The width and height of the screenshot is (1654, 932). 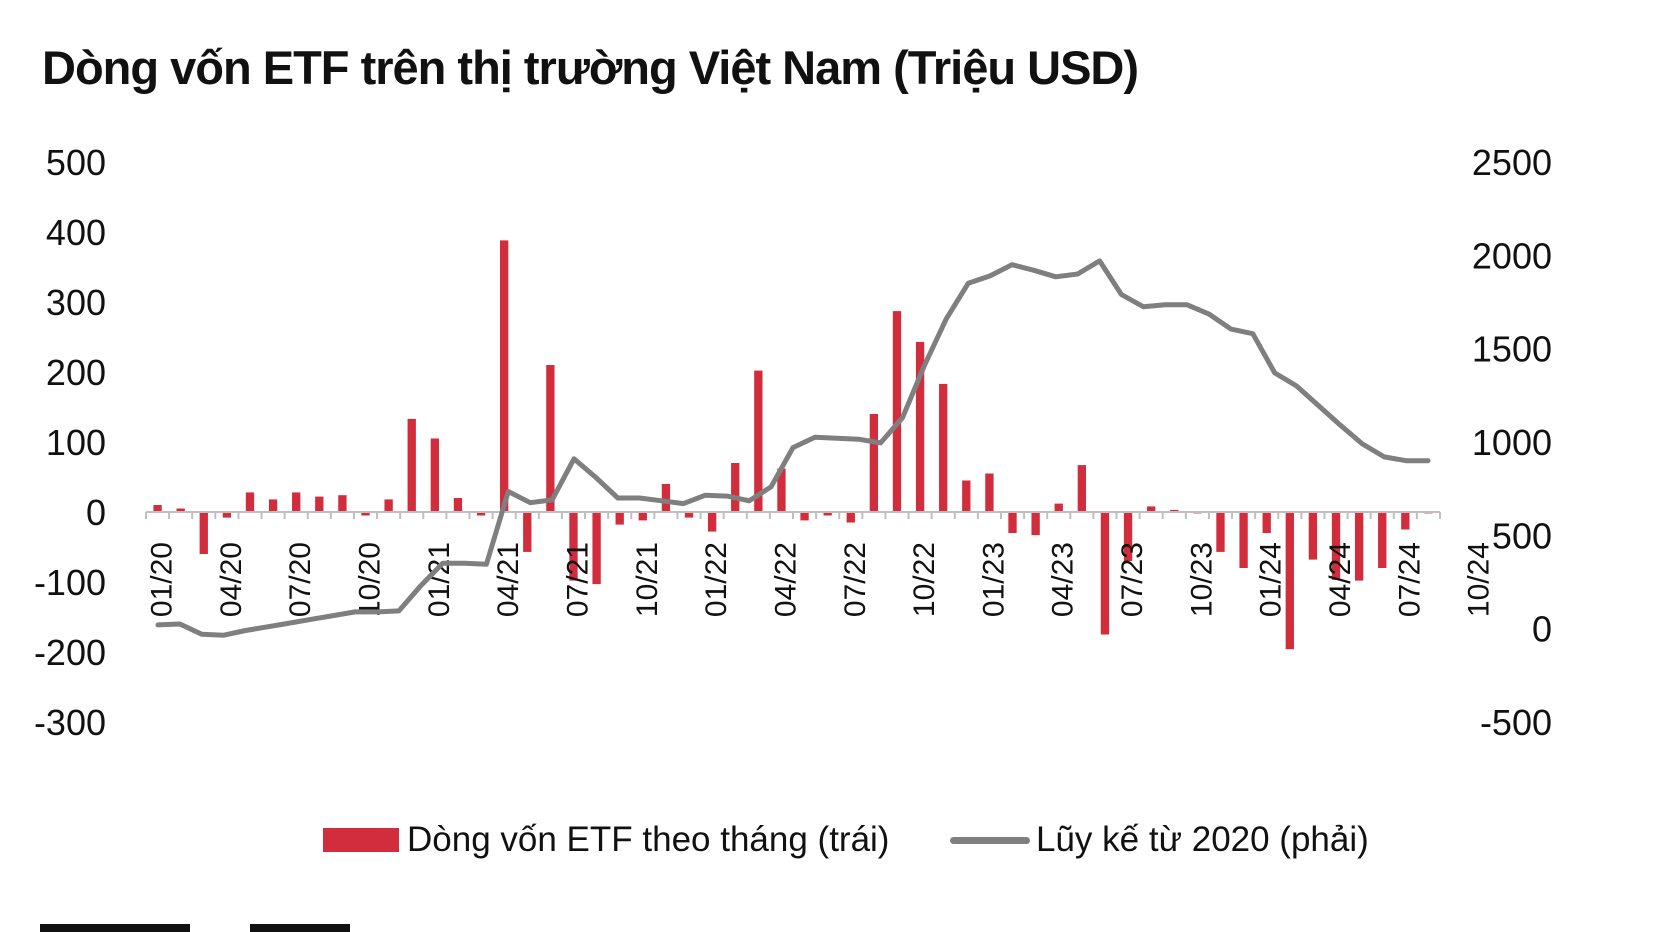 I want to click on x-tick-label: 04/20, so click(x=231, y=579).